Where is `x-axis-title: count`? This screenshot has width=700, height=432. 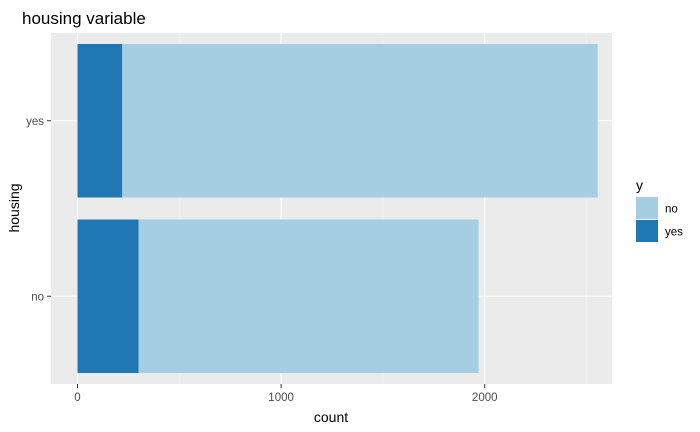
x-axis-title: count is located at coordinates (331, 417).